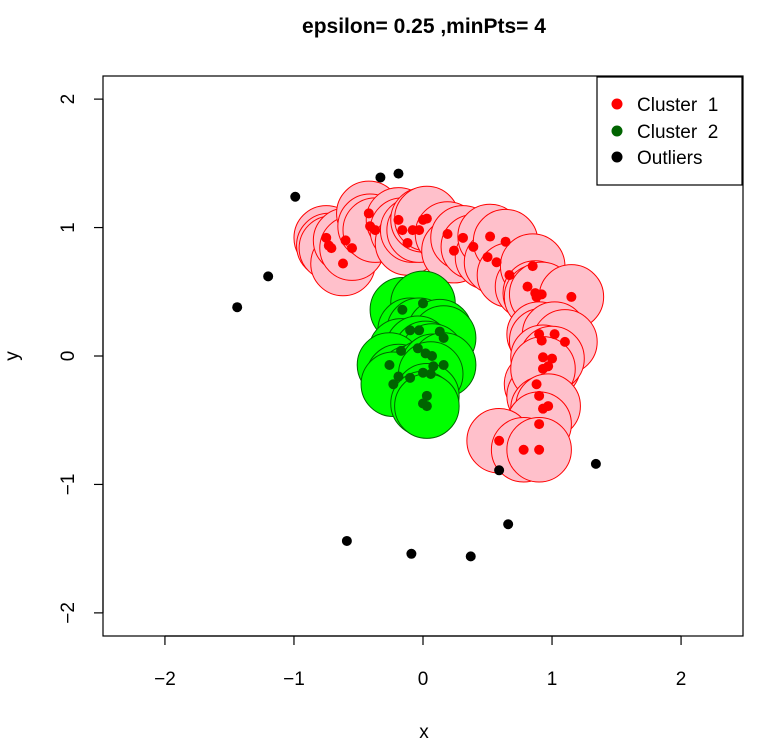 The width and height of the screenshot is (767, 746). I want to click on y-axis: −2 −1 0 1 2, so click(81, 359).